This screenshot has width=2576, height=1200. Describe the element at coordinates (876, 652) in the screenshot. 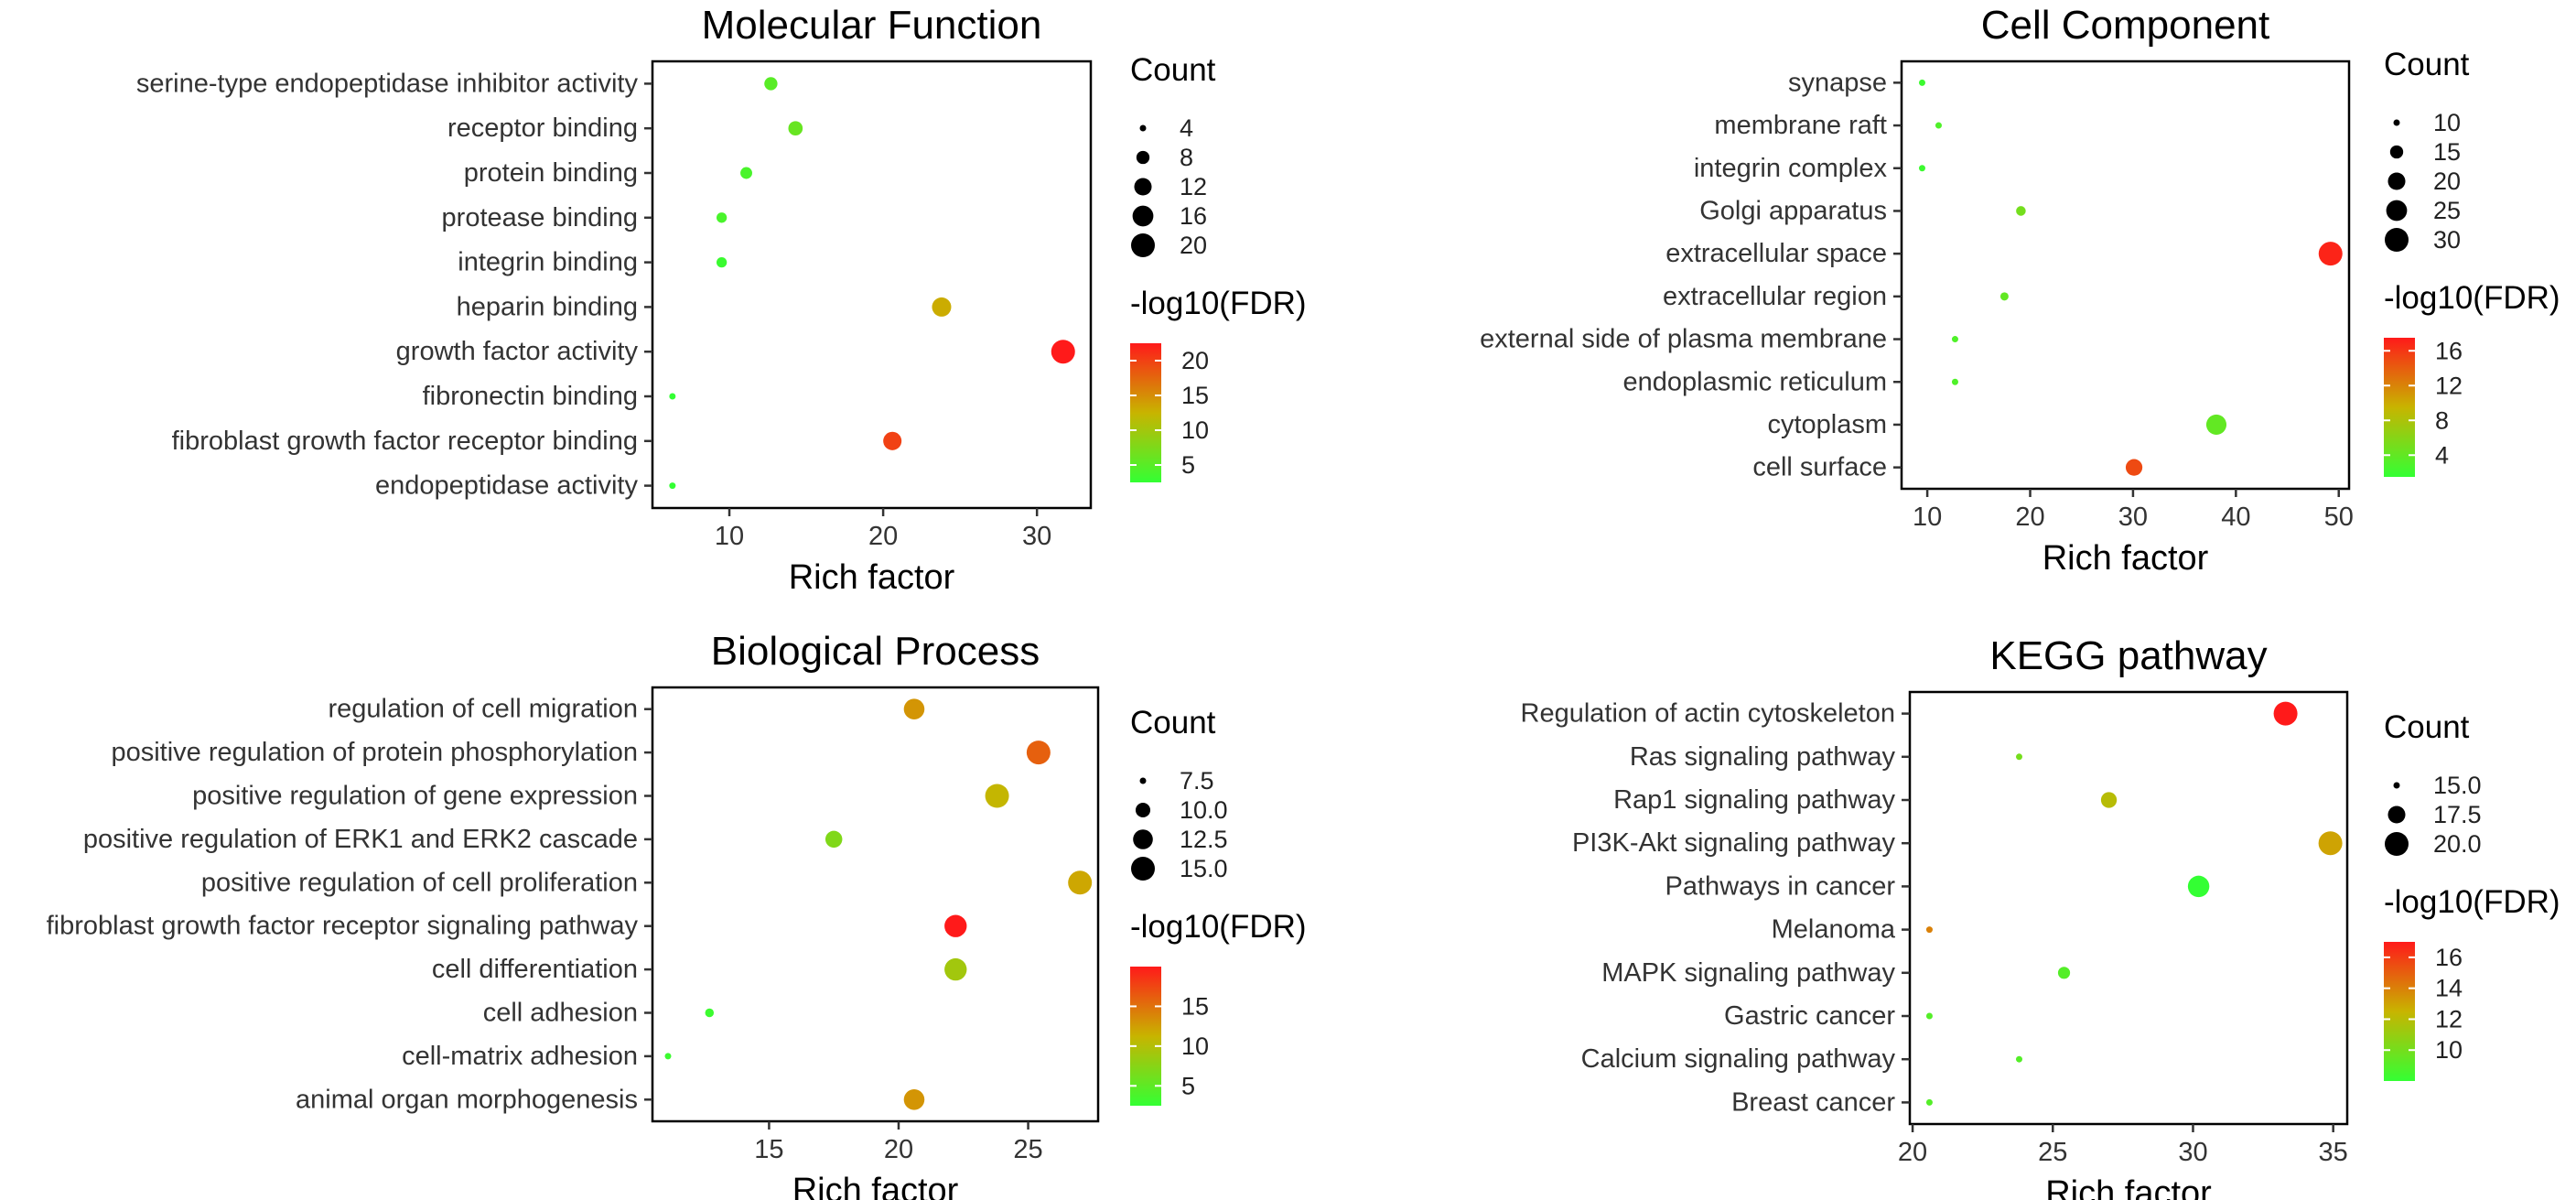

I see `chart-title: Biological Process` at that location.